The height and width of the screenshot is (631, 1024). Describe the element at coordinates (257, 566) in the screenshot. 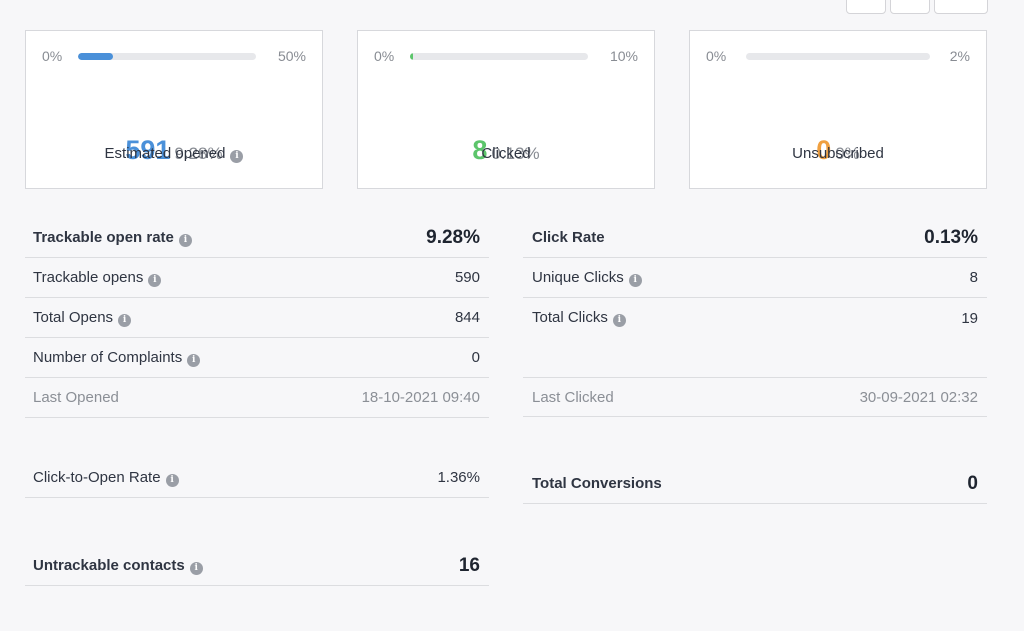

I see `untrackable-contacts-row: Untrackable contacts i 16` at that location.